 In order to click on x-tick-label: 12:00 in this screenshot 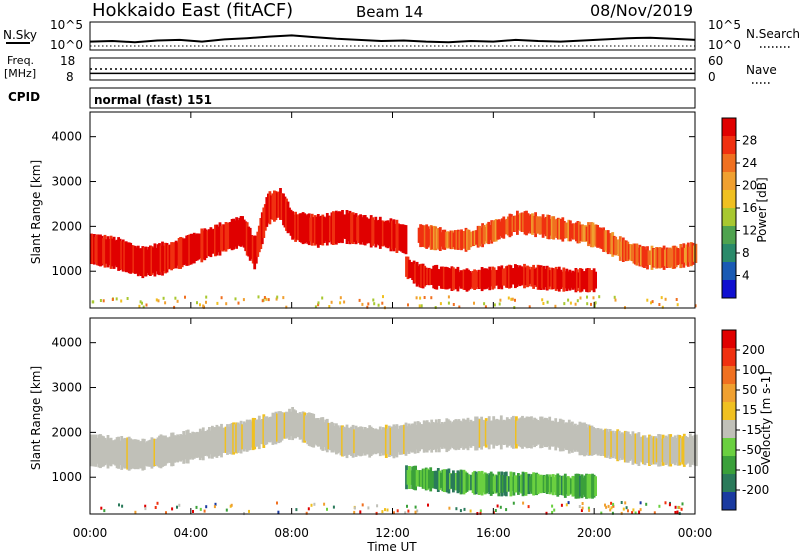, I will do `click(392, 533)`.